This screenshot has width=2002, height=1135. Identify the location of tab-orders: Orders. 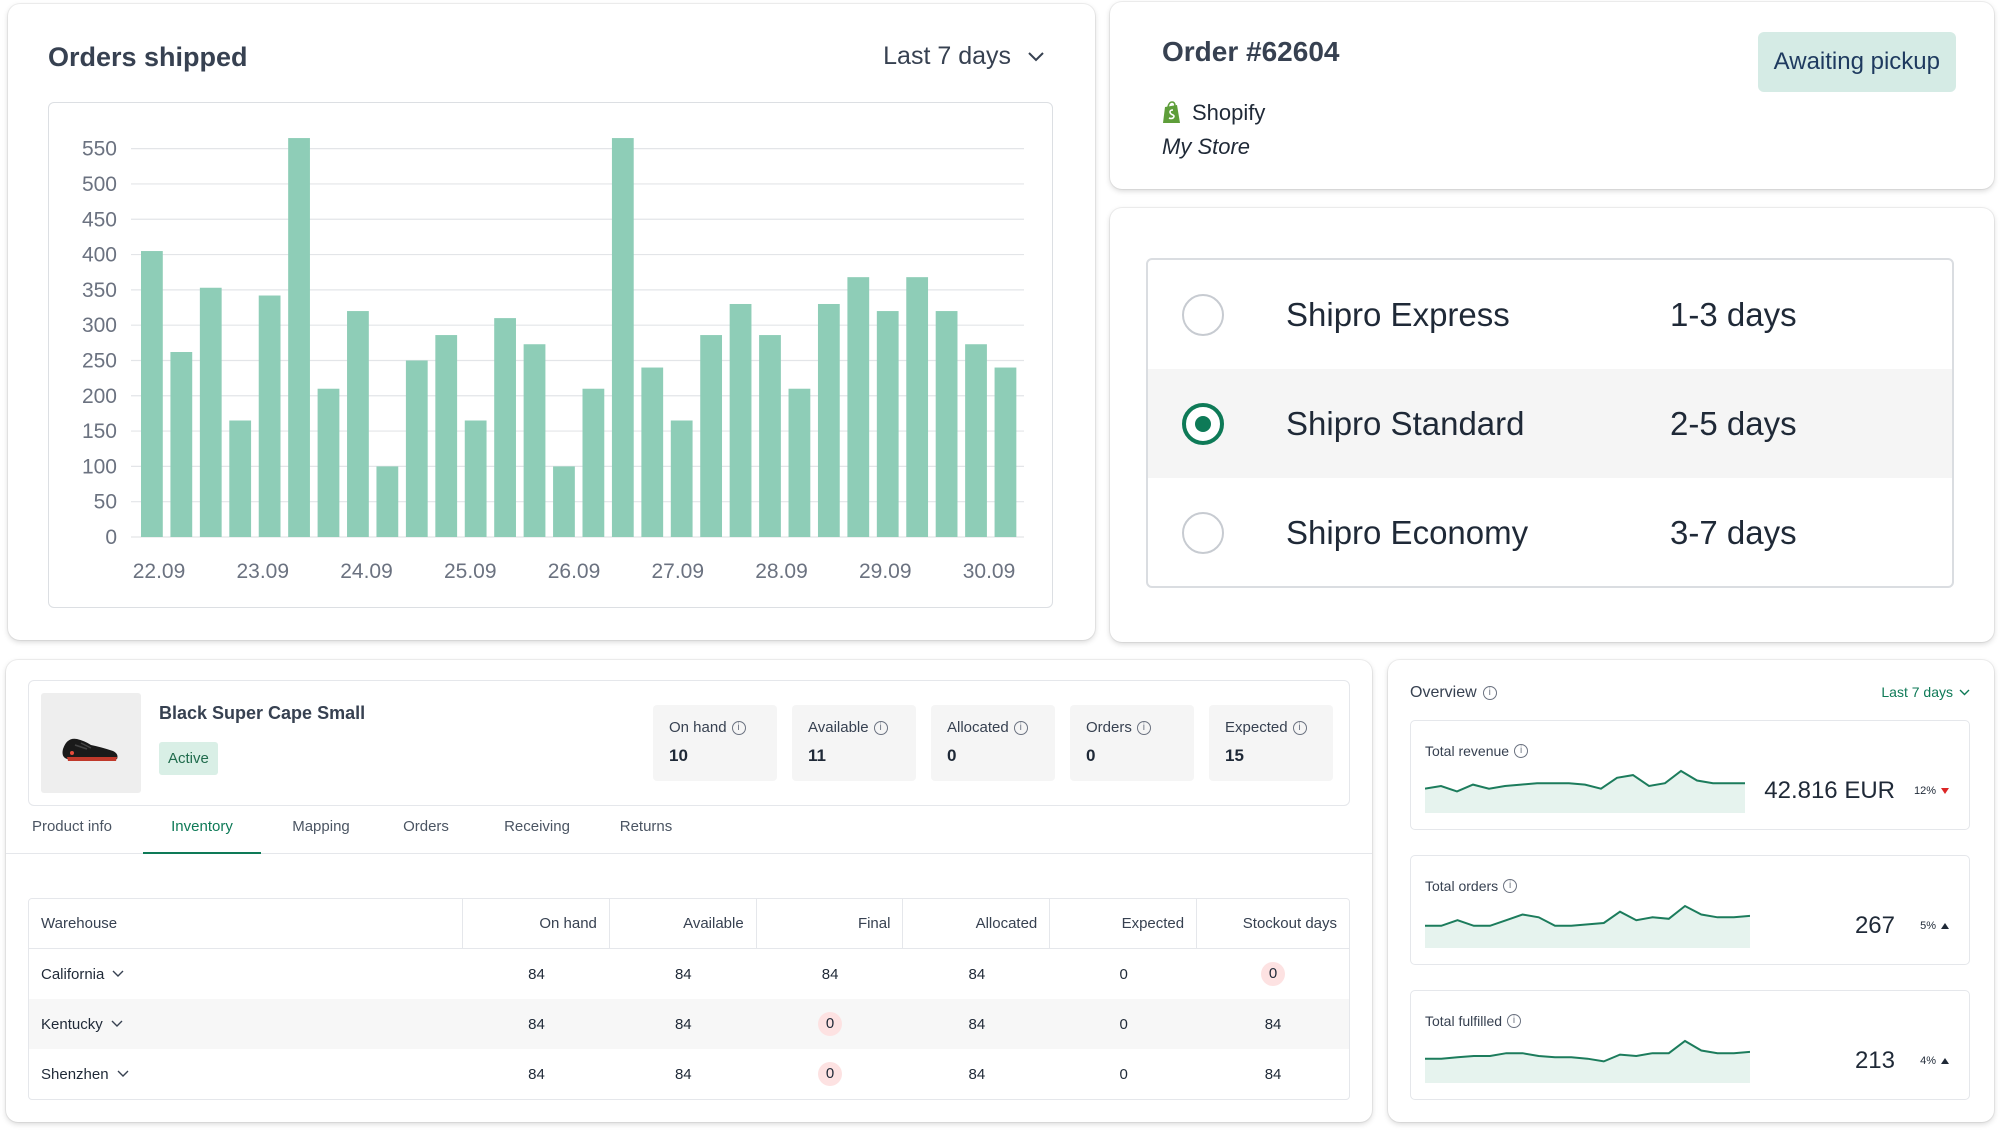
(426, 826).